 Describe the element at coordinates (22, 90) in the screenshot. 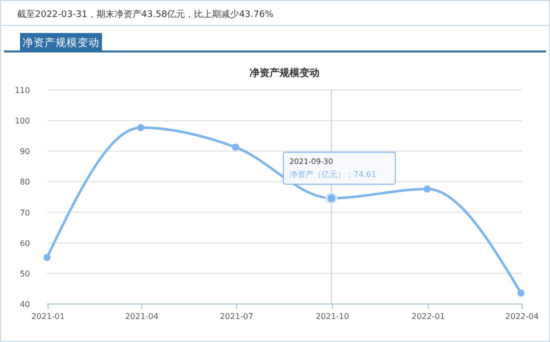

I see `y-tick-label: 110` at that location.